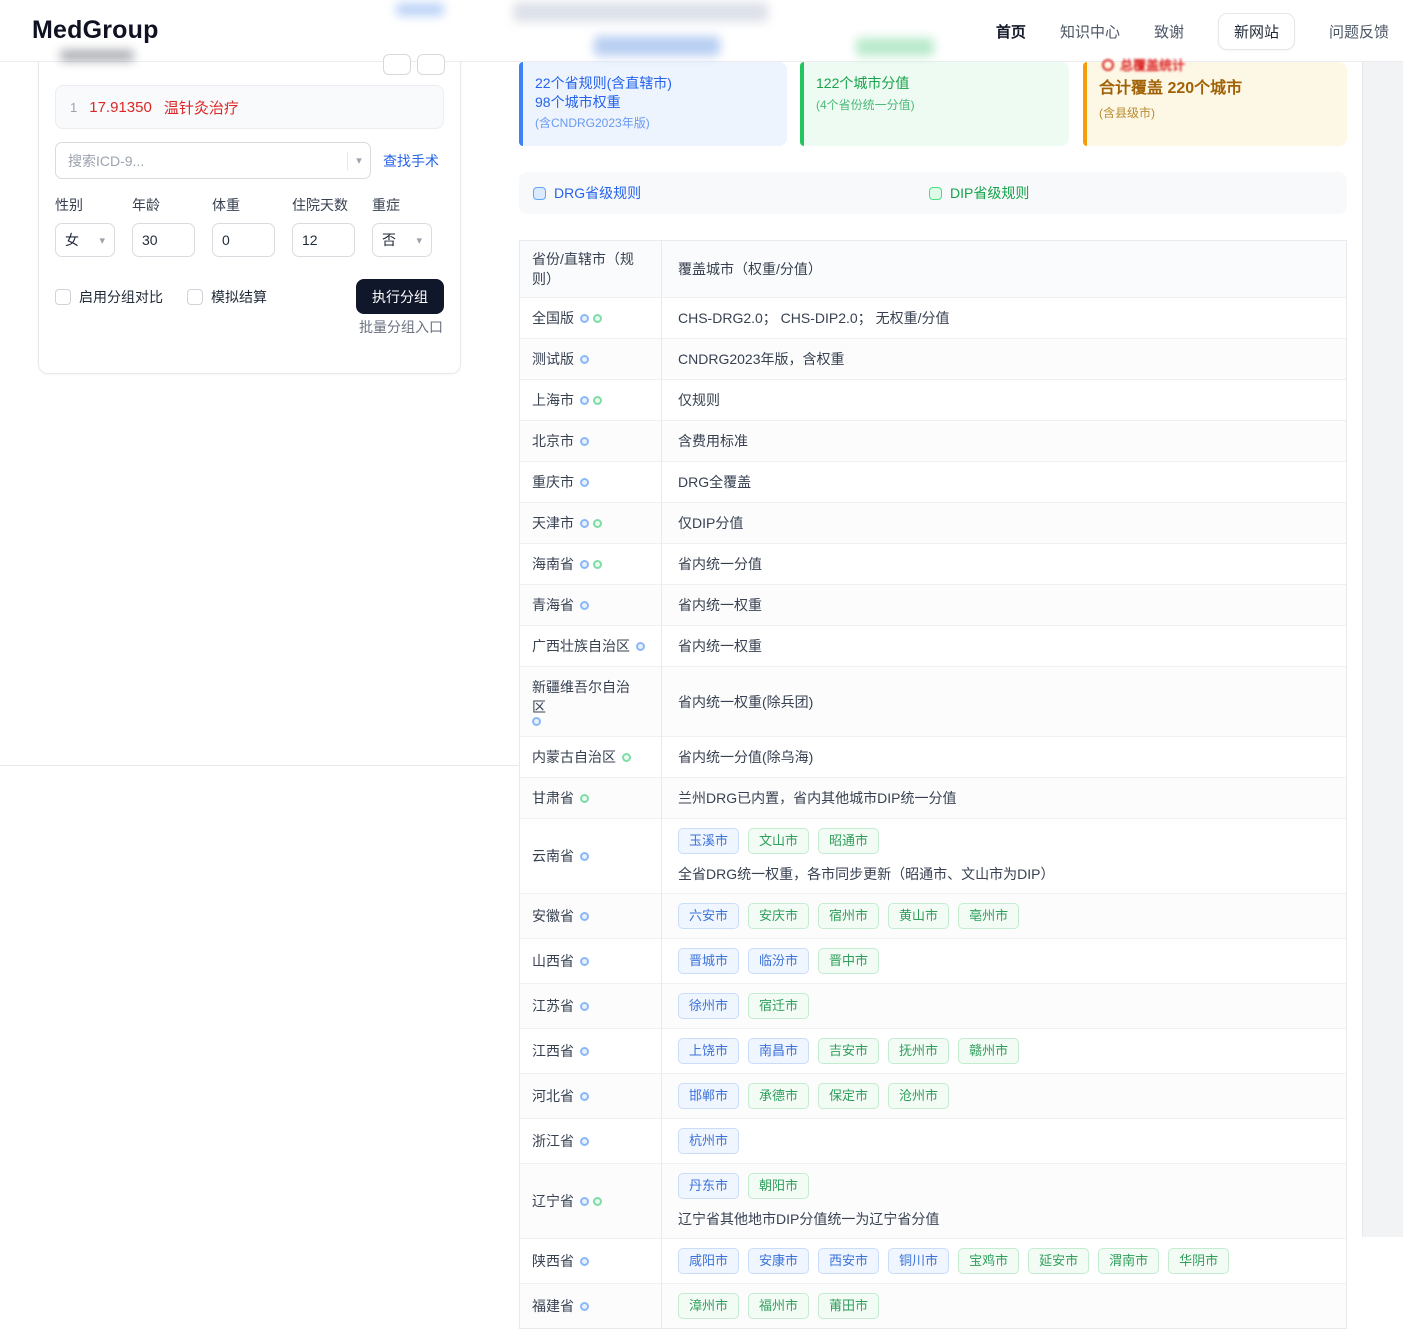  What do you see at coordinates (933, 1305) in the screenshot?
I see `table-row: 福建省 漳州市 福州市 莆田市` at bounding box center [933, 1305].